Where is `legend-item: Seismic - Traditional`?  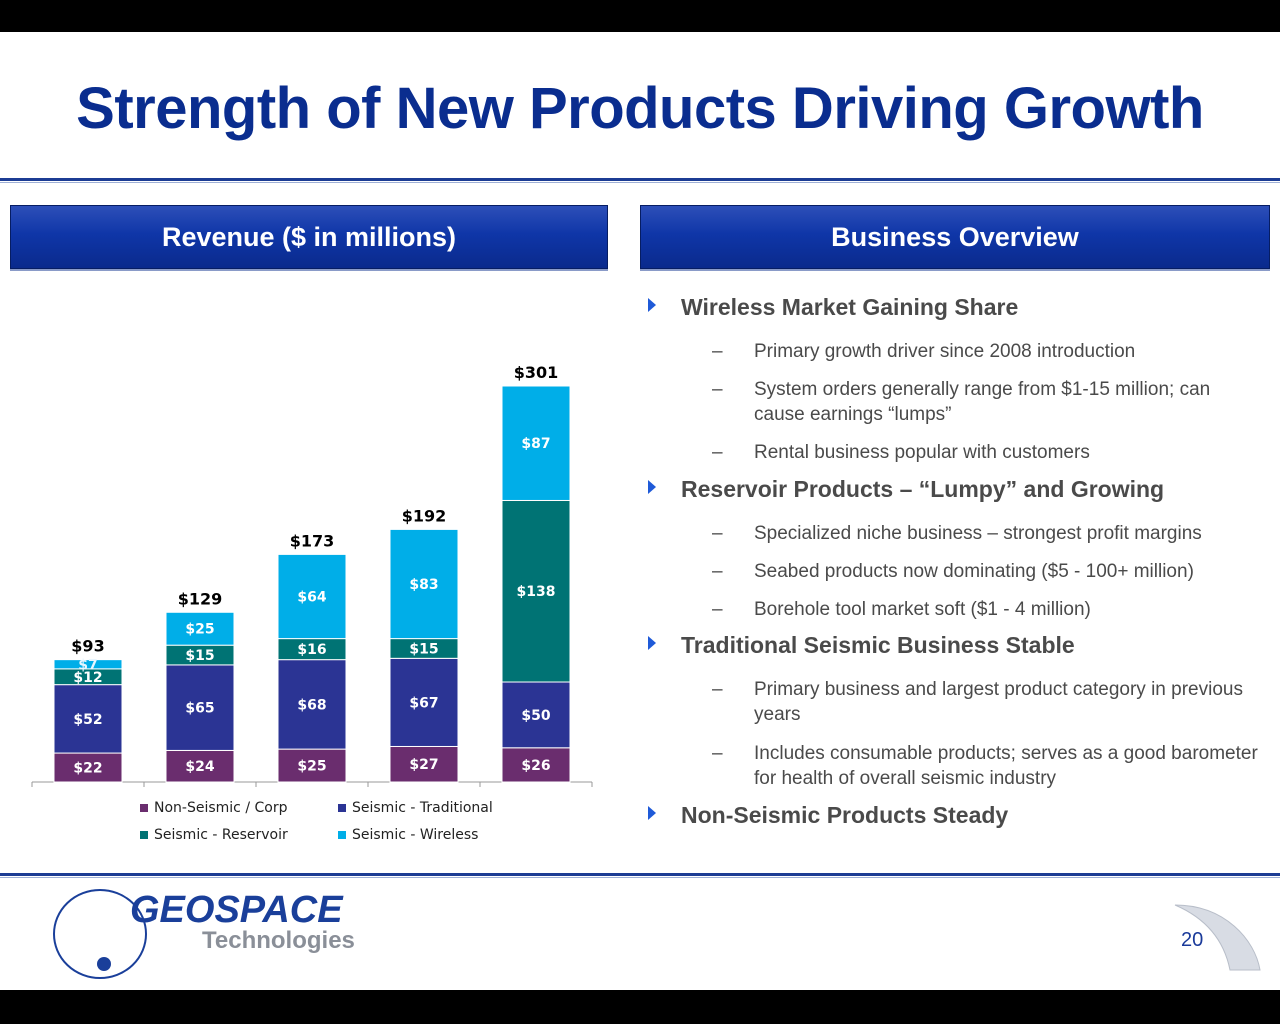
legend-item: Seismic - Traditional is located at coordinates (415, 808).